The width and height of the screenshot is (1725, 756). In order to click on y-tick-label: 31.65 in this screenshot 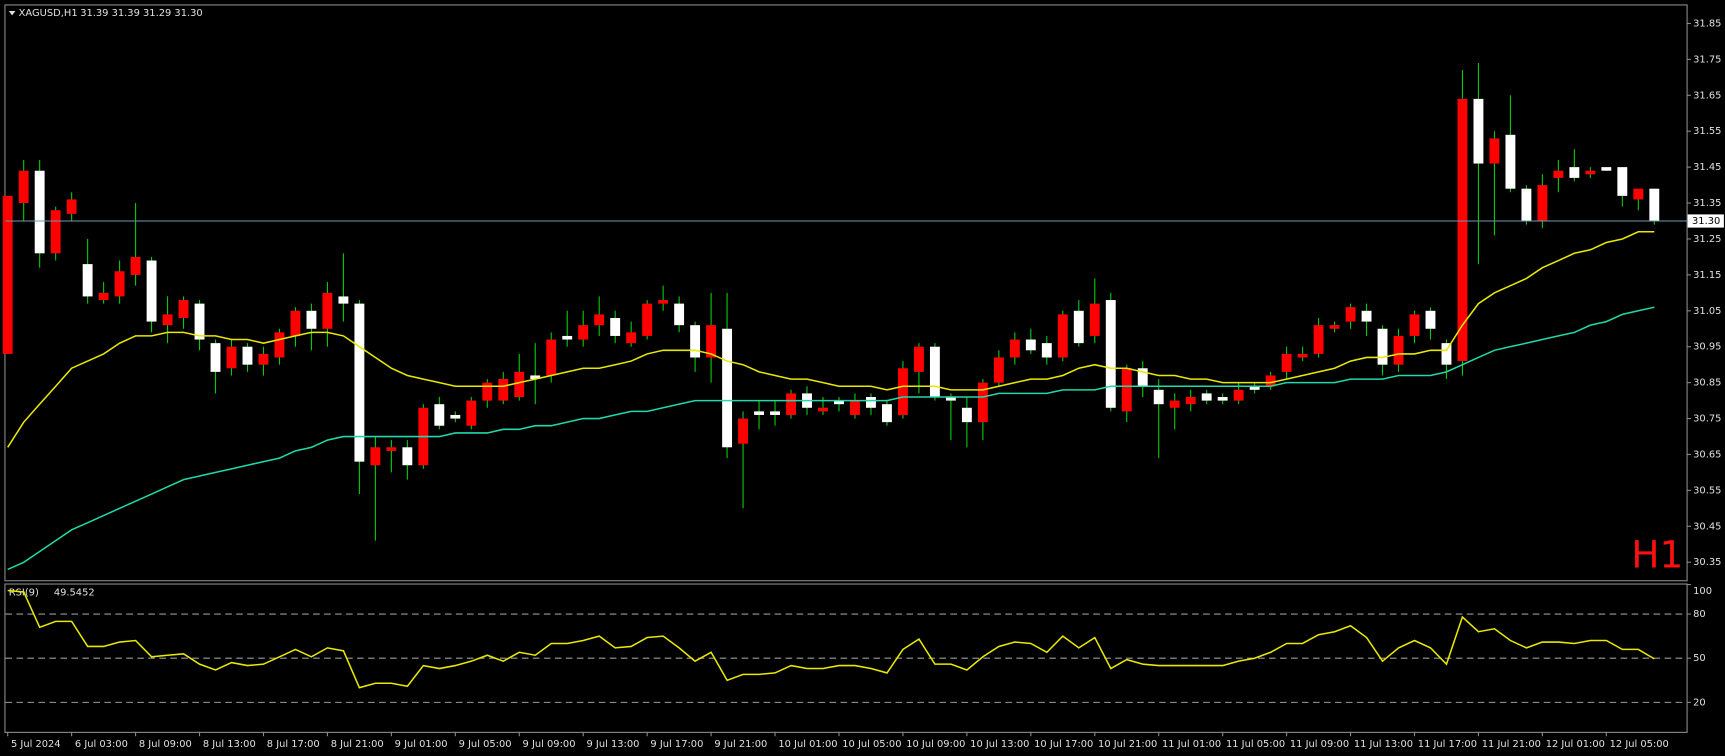, I will do `click(1707, 95)`.